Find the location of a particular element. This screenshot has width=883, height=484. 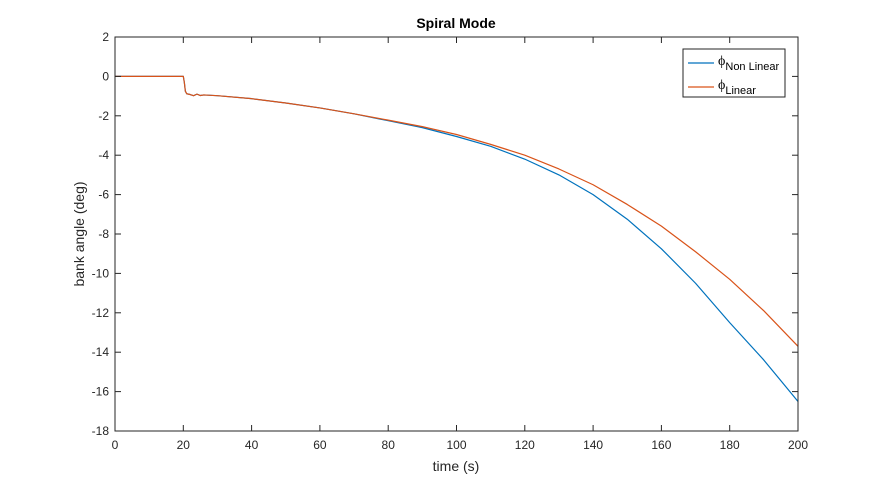

legend-label: ϕLinear is located at coordinates (737, 87).